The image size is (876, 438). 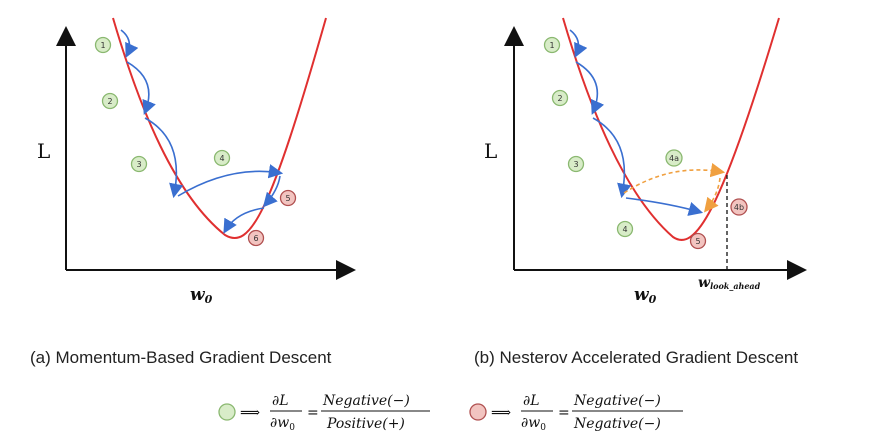 I want to click on svg-text: 4a, so click(x=674, y=158).